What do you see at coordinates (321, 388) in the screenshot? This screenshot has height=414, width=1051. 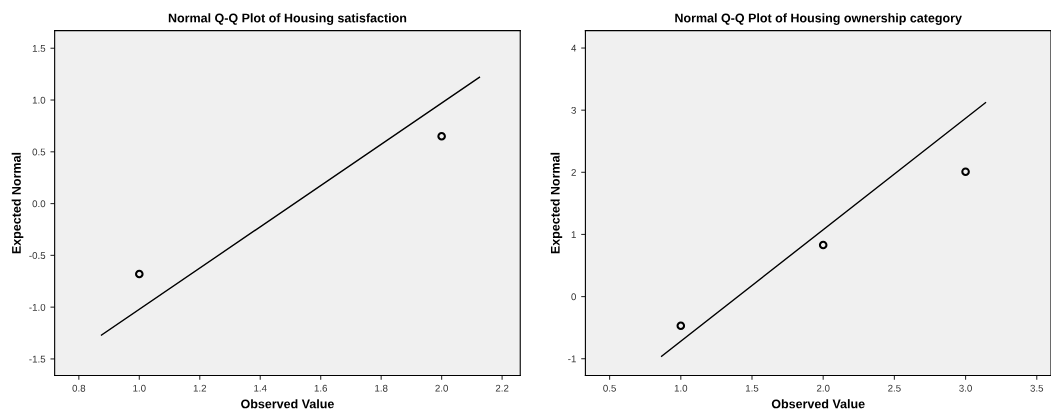 I see `x-tick-label: 1.6` at bounding box center [321, 388].